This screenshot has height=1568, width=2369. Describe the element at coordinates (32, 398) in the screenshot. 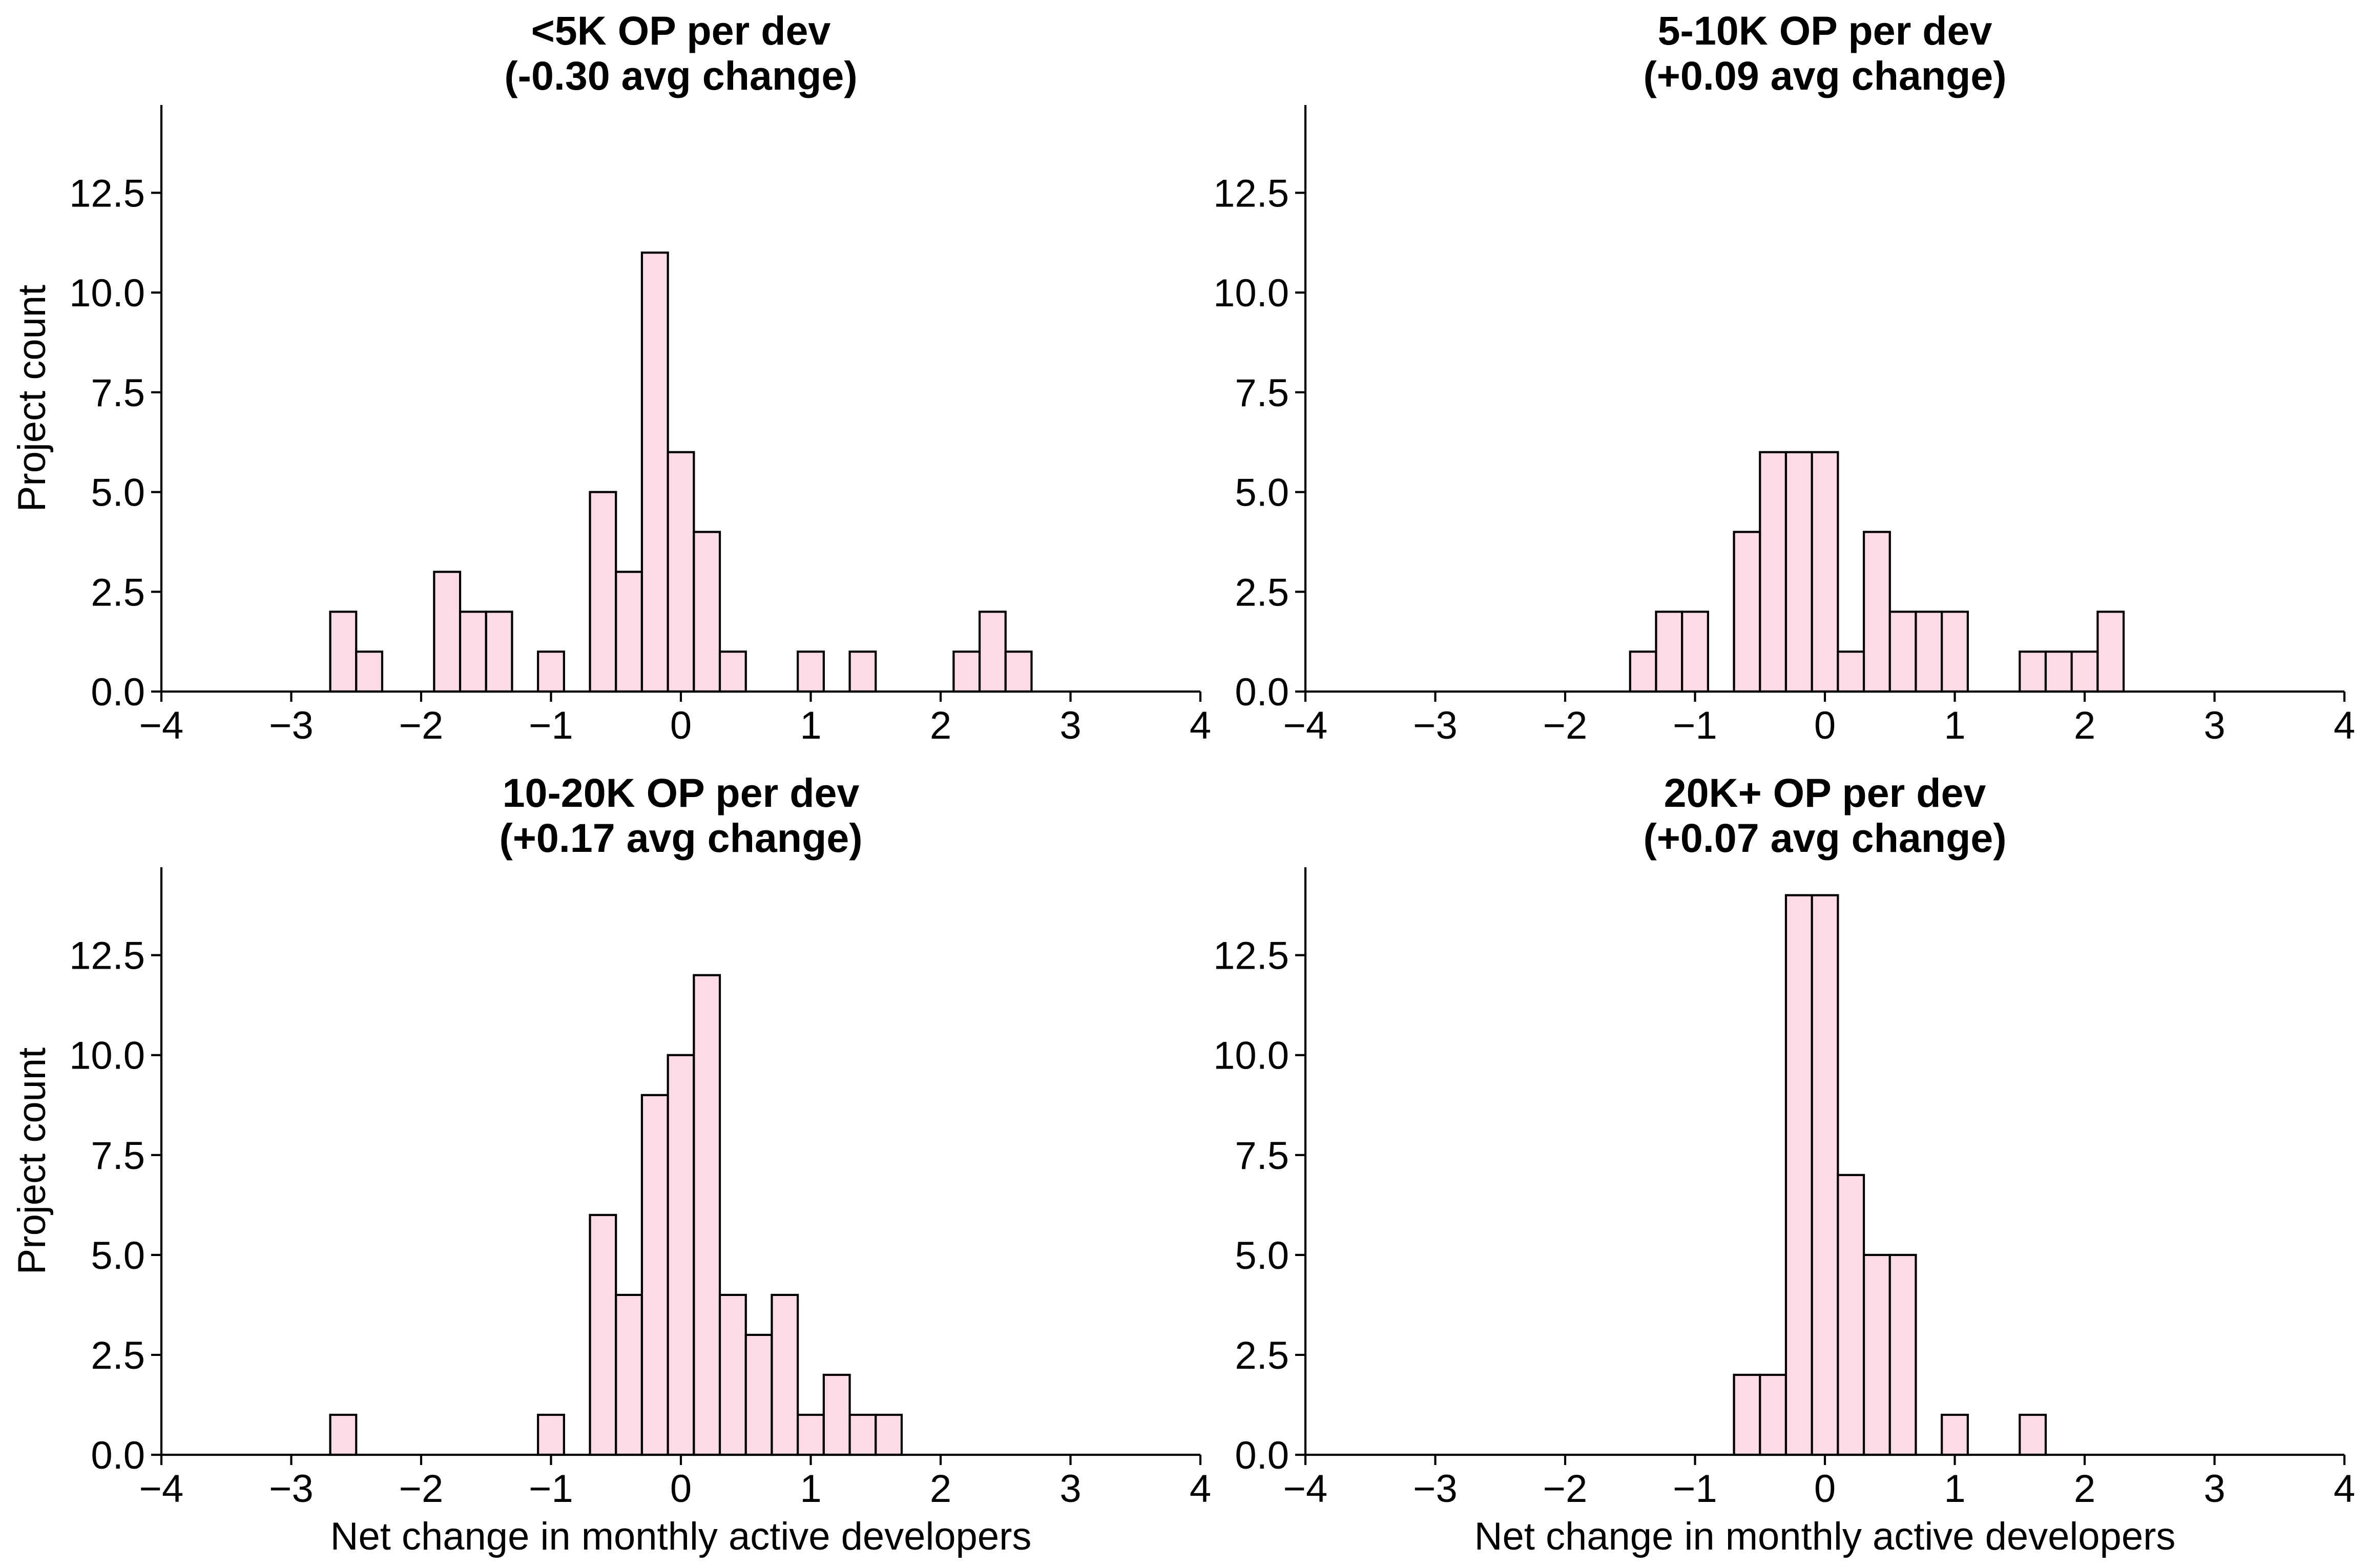

I see `y-axis-label: Project count` at that location.